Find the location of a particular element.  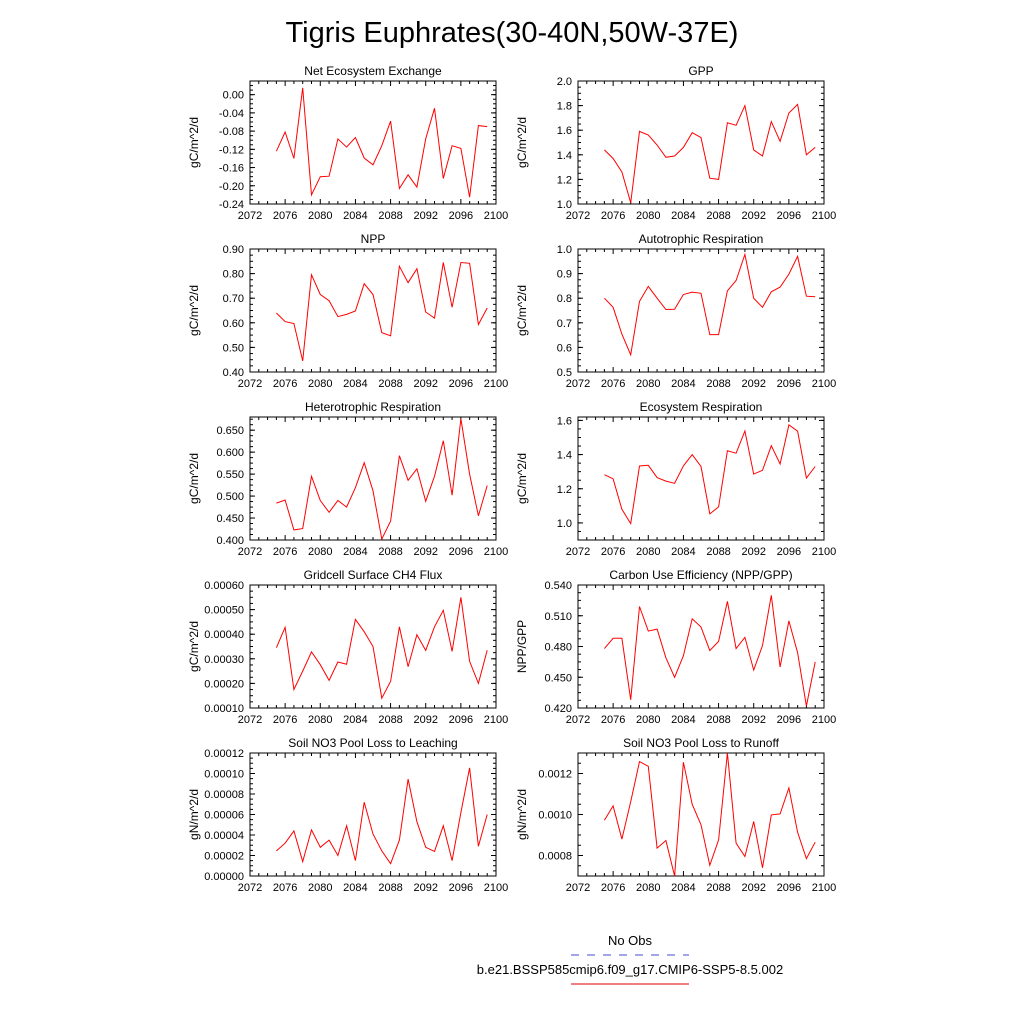

y-tick-label: -0.24 is located at coordinates (231, 205).